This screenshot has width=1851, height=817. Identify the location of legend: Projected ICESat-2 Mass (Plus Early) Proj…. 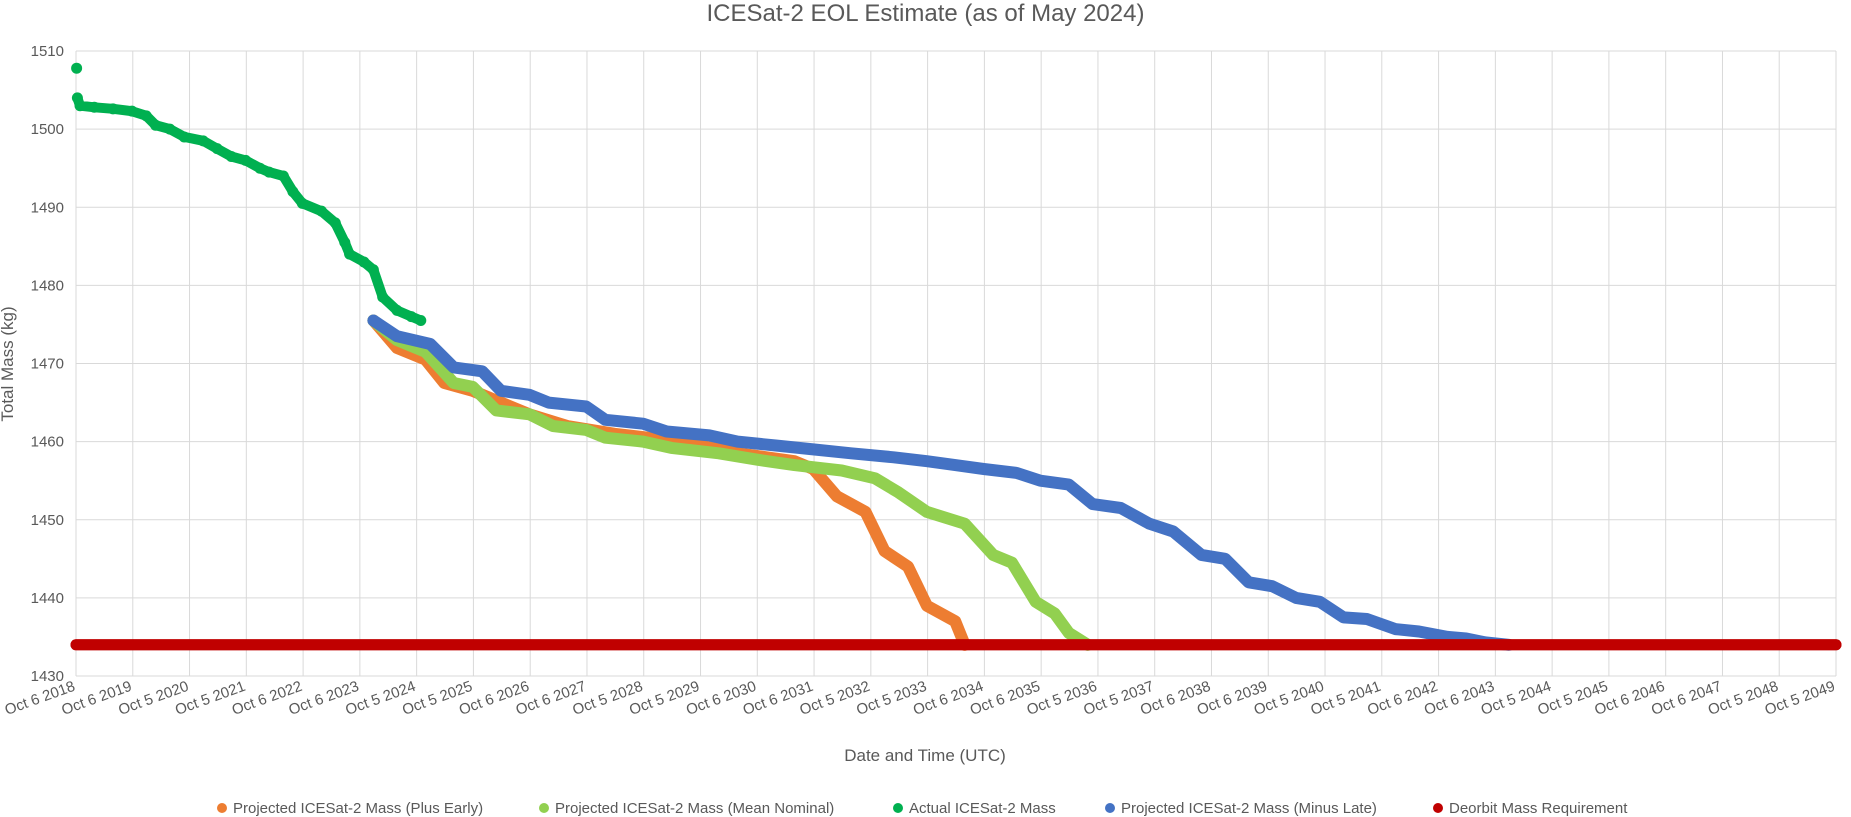
(922, 808).